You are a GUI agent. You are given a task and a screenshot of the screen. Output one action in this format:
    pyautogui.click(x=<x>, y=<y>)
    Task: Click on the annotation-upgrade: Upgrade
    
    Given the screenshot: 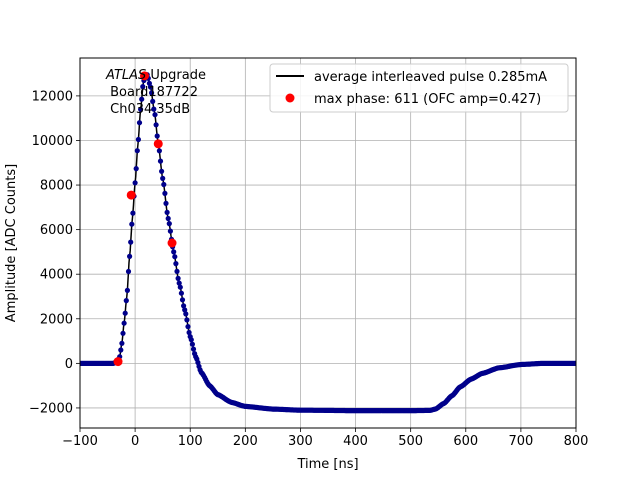 What is the action you would take?
    pyautogui.click(x=176, y=75)
    